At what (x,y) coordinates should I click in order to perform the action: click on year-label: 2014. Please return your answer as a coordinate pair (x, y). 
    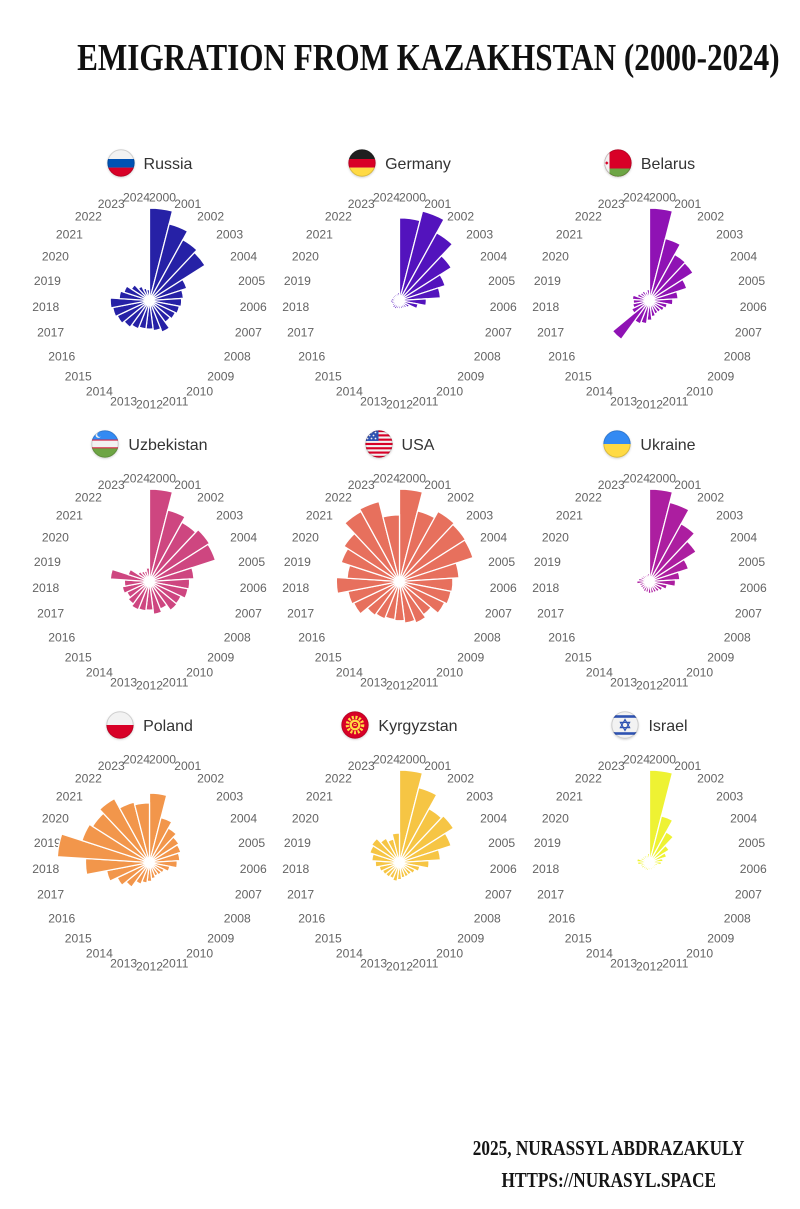
    Looking at the image, I should click on (349, 392).